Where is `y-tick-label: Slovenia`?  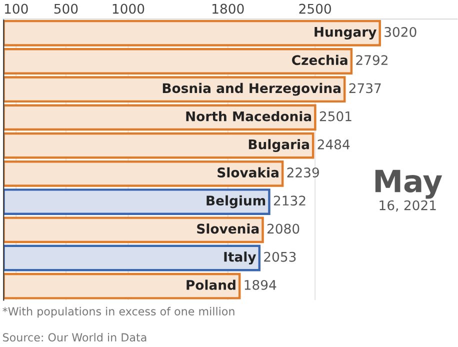 y-tick-label: Slovenia is located at coordinates (228, 229).